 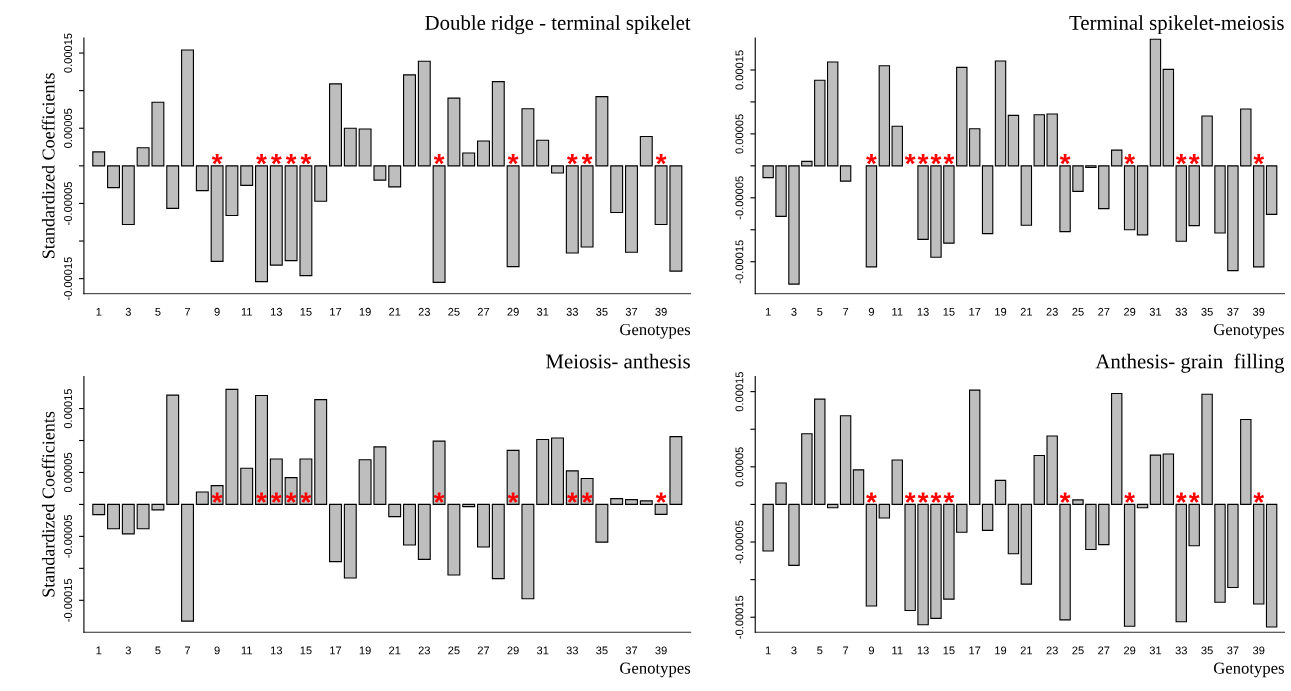 What do you see at coordinates (739, 392) in the screenshot?
I see `y-tick-label: 0.00015` at bounding box center [739, 392].